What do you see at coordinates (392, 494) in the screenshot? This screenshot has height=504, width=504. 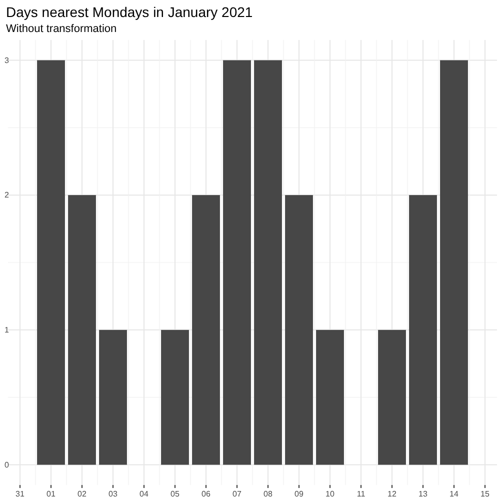 I see `x-tick-label: 12` at bounding box center [392, 494].